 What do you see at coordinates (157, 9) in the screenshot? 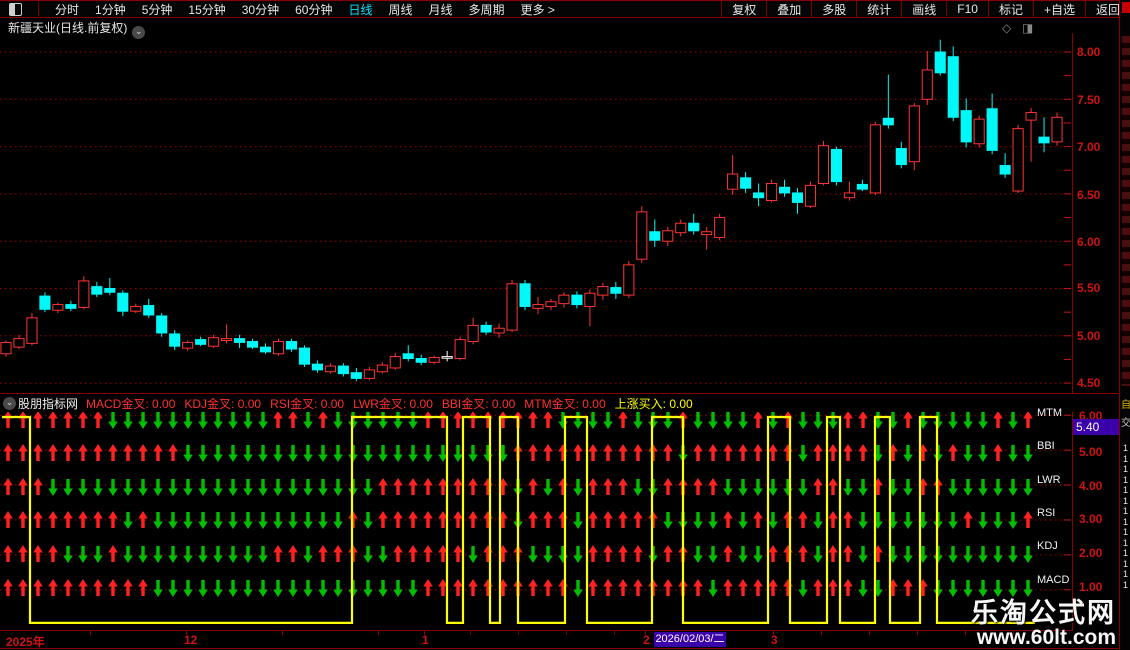
I see `tab-5min: 5分钟` at bounding box center [157, 9].